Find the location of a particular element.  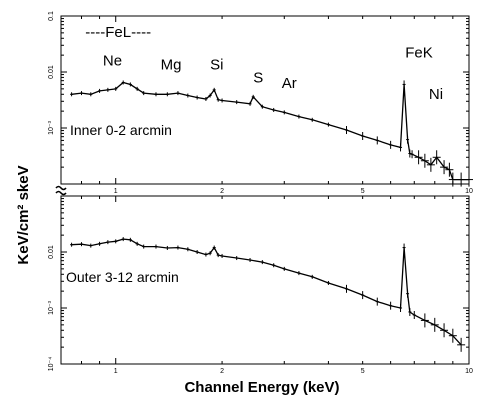

y-tick-label: 0.1 is located at coordinates (51, 16).